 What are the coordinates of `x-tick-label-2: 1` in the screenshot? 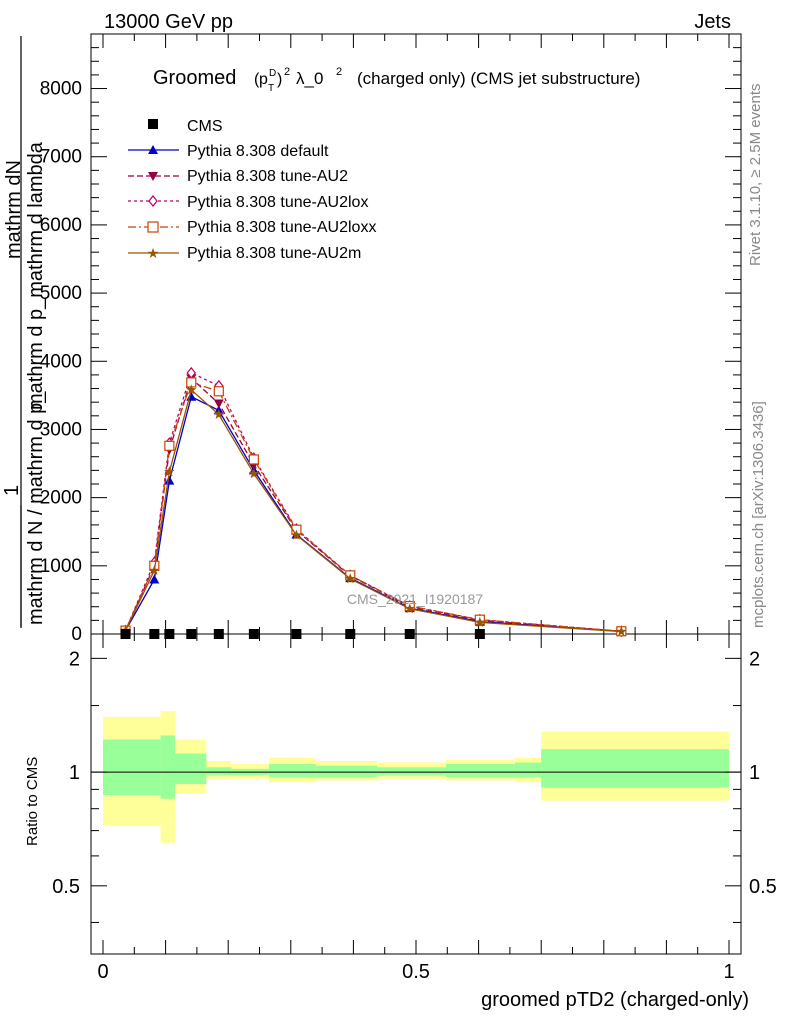 It's located at (728, 972).